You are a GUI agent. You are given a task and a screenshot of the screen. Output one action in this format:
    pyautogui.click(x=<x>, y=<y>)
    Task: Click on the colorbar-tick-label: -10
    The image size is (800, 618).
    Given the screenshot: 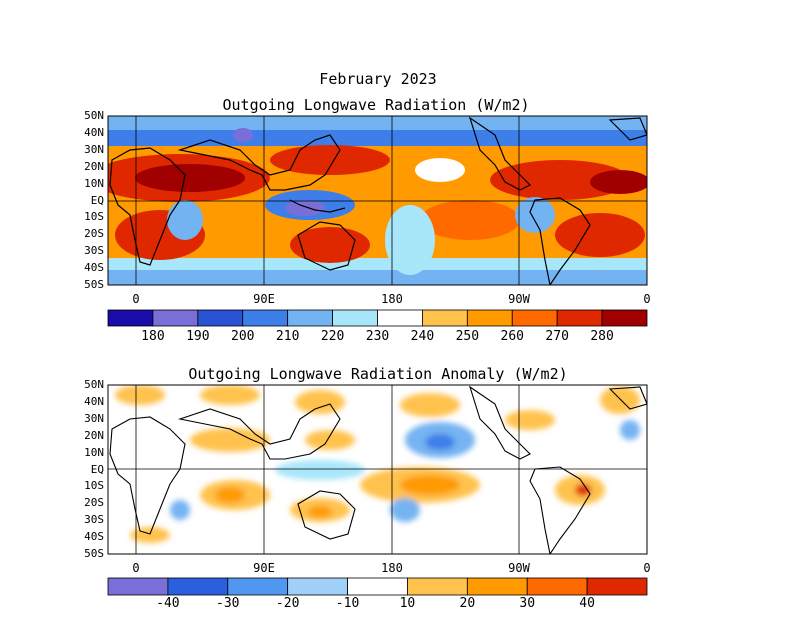 What is the action you would take?
    pyautogui.click(x=347, y=603)
    